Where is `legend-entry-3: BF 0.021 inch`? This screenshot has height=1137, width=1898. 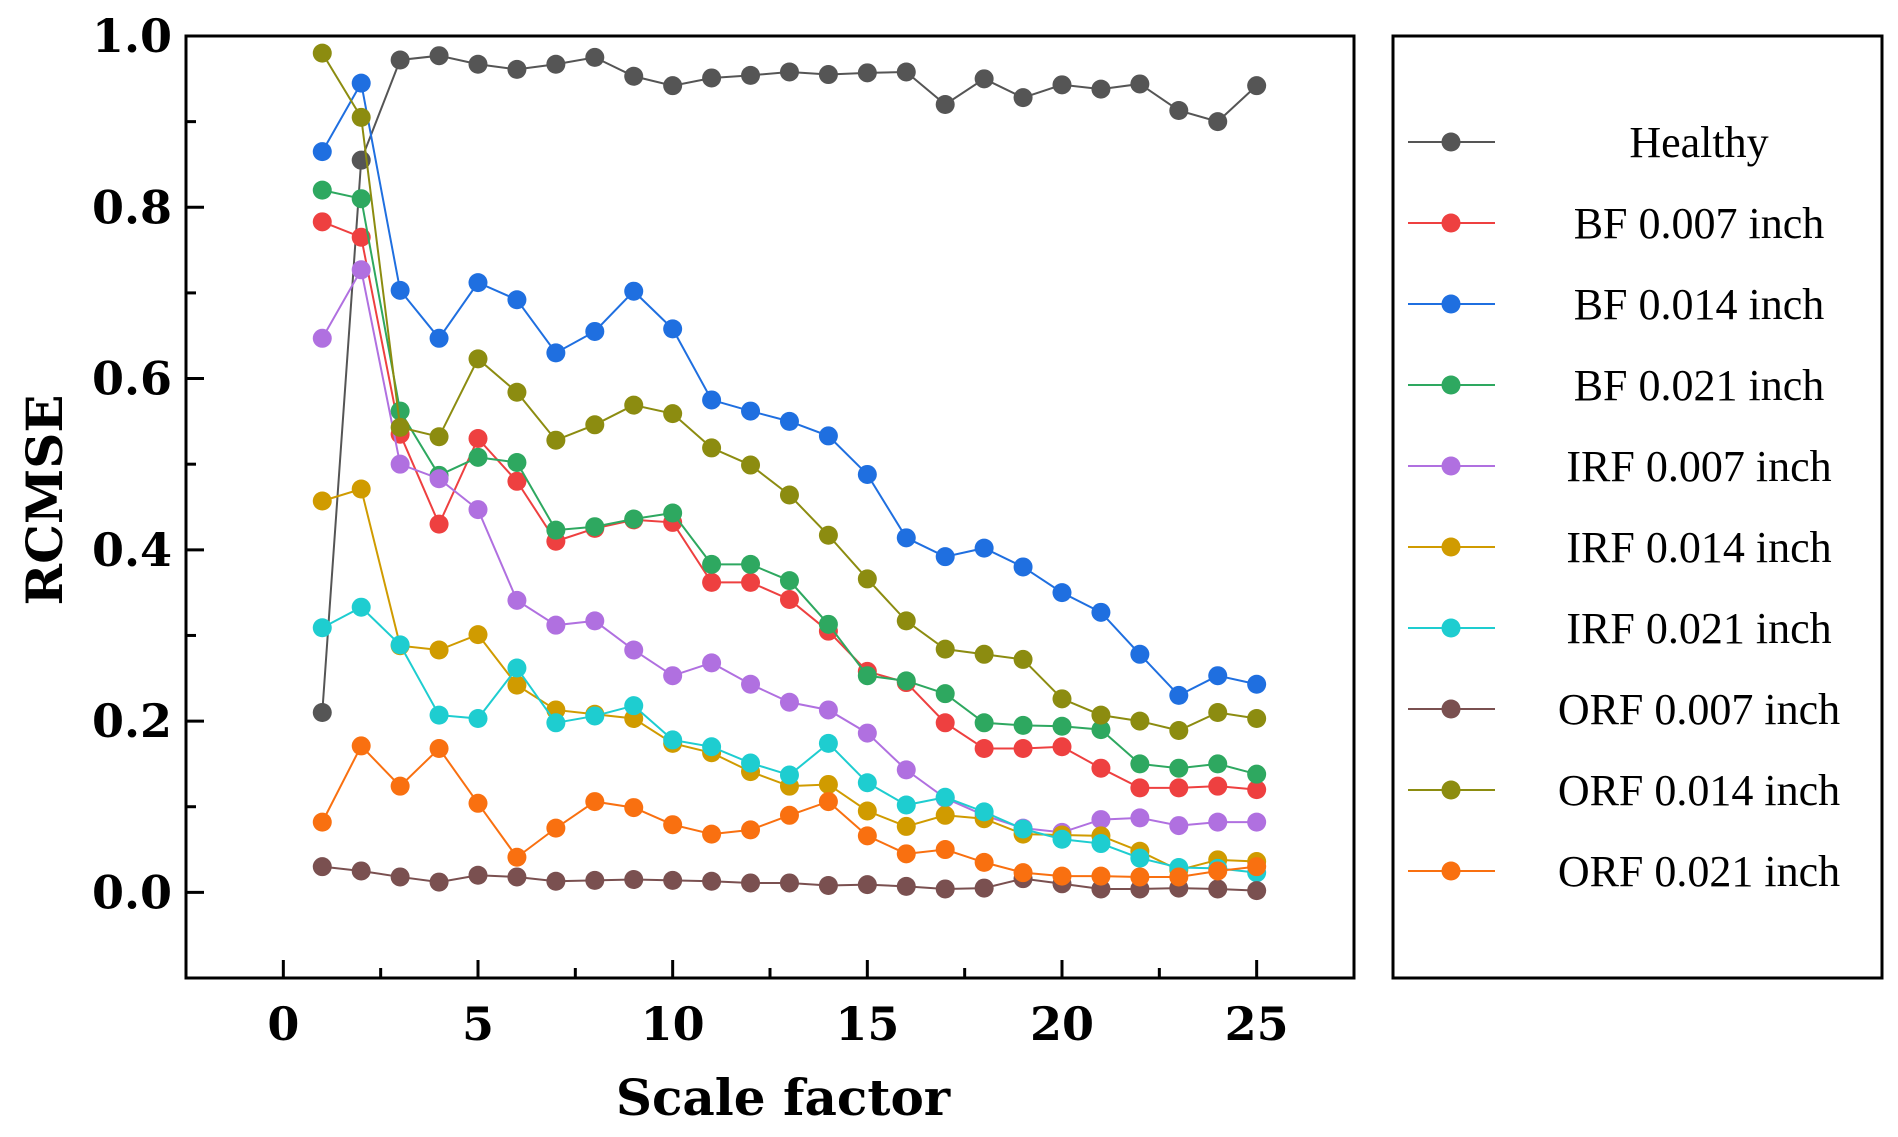 legend-entry-3: BF 0.021 inch is located at coordinates (1616, 385).